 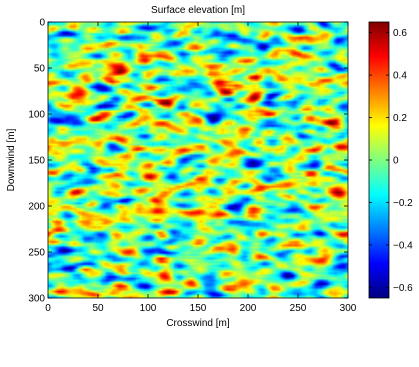 What do you see at coordinates (400, 118) in the screenshot?
I see `colorbar-tick-label: 0.2` at bounding box center [400, 118].